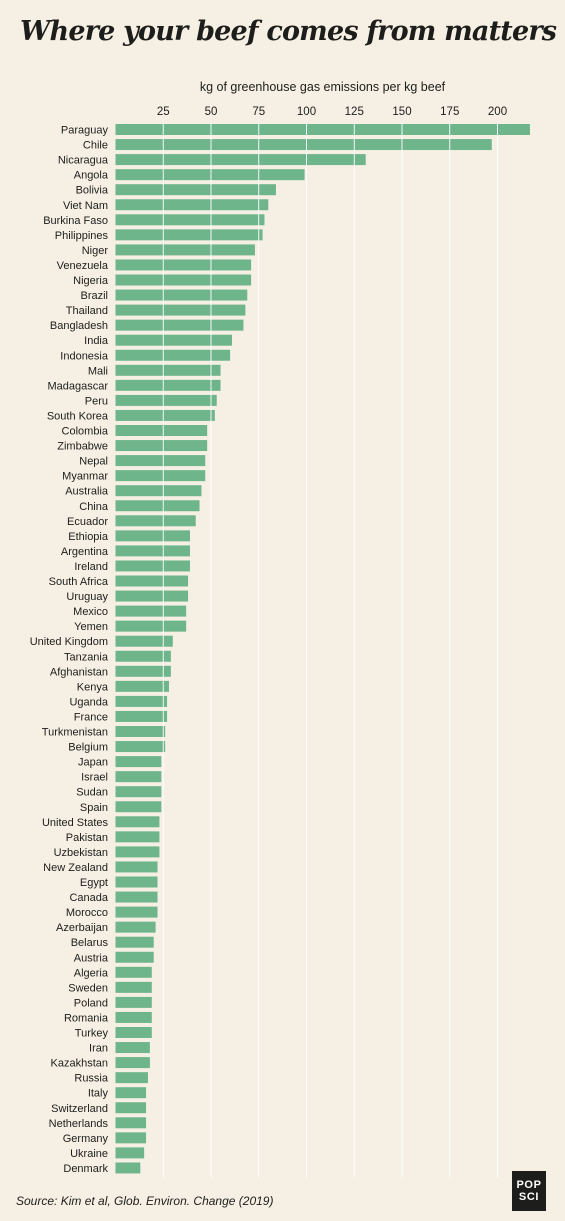  What do you see at coordinates (83, 266) in the screenshot?
I see `category-label-9: Venezuela` at bounding box center [83, 266].